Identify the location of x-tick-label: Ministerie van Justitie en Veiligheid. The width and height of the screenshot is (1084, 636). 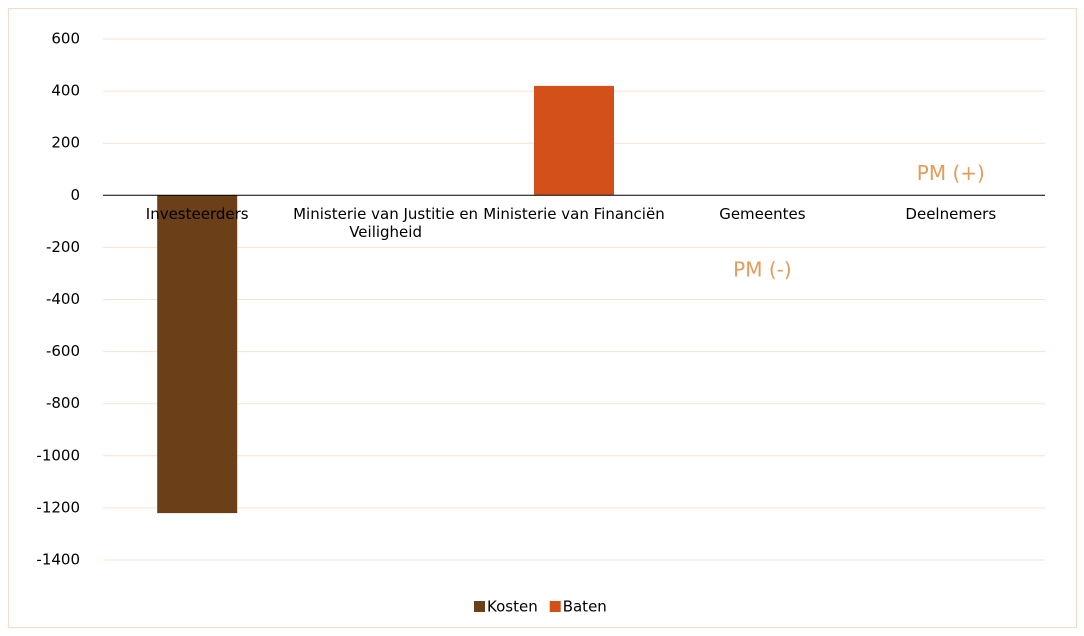
(386, 223).